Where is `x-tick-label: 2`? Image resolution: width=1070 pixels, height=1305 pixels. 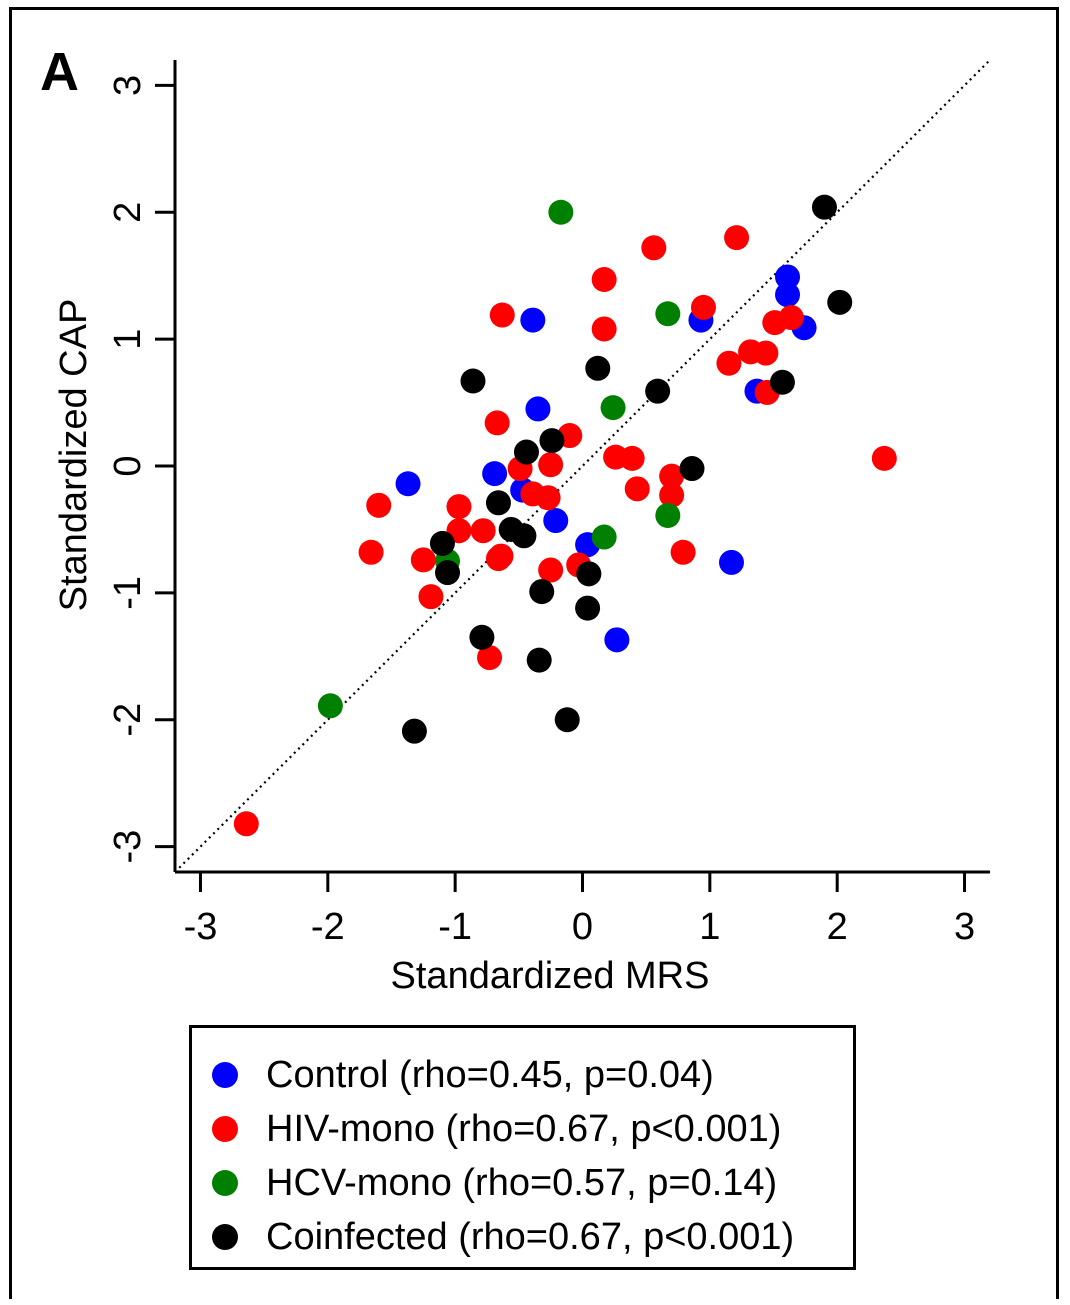
x-tick-label: 2 is located at coordinates (837, 927).